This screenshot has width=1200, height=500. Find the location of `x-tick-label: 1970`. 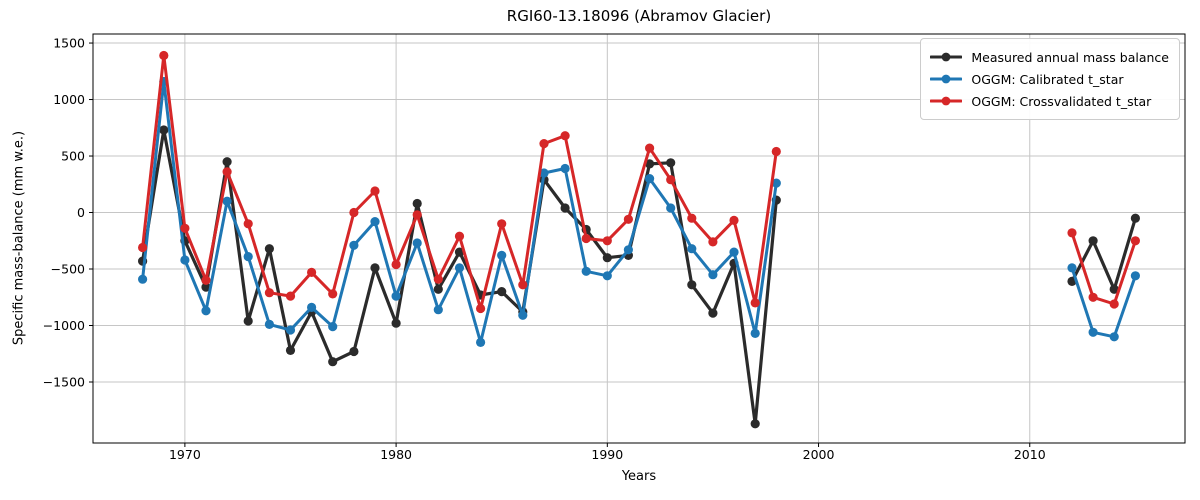

x-tick-label: 1970 is located at coordinates (185, 454).